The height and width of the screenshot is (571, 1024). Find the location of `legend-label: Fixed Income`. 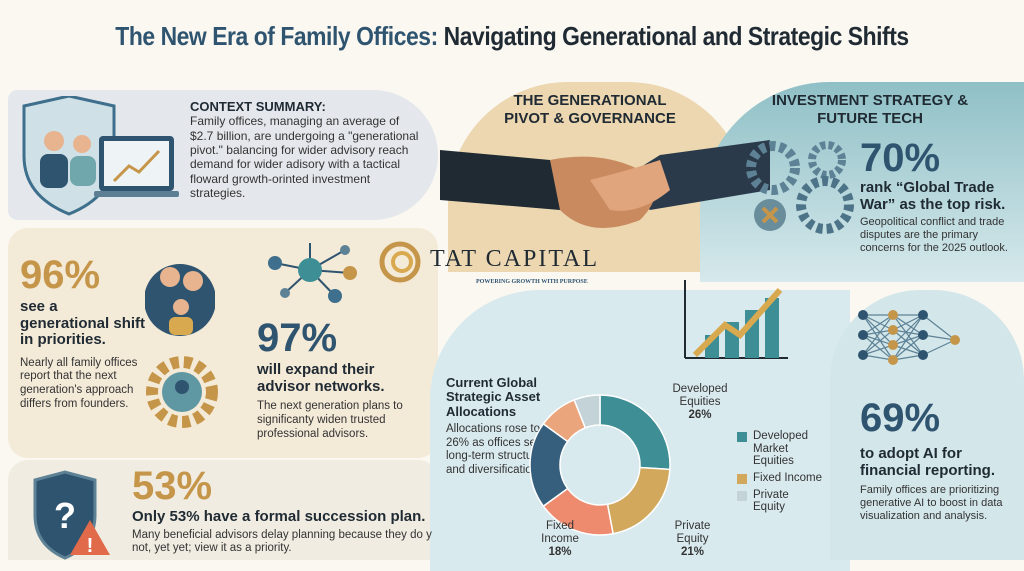

legend-label: Fixed Income is located at coordinates (788, 477).